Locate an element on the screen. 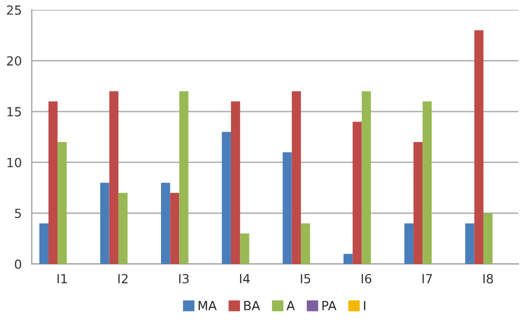  y-tick-label: 15 is located at coordinates (14, 111).